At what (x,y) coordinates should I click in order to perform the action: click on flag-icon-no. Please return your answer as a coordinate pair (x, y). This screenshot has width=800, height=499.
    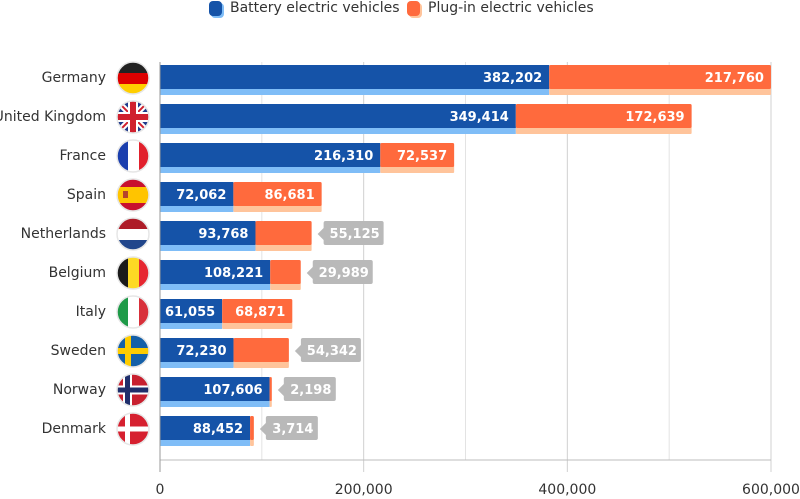
    Looking at the image, I should click on (133, 390).